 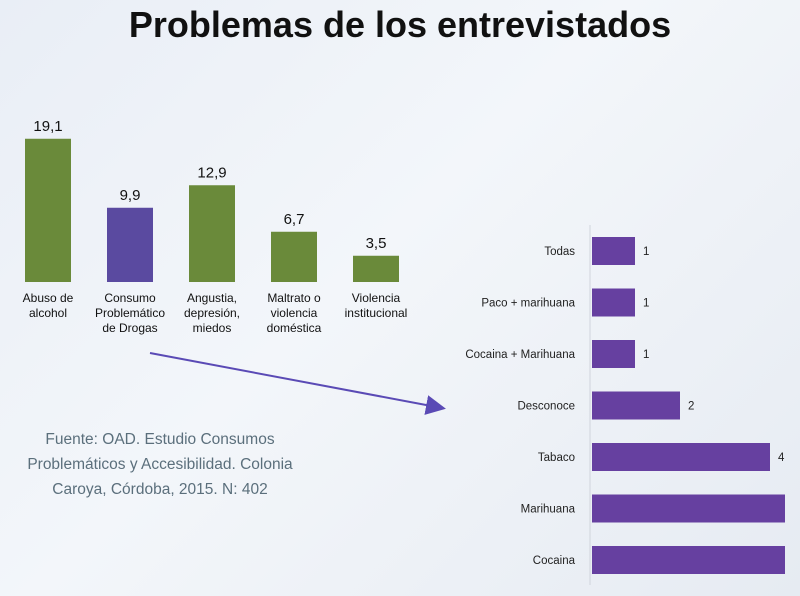 I want to click on value-label: 6,7, so click(x=294, y=219).